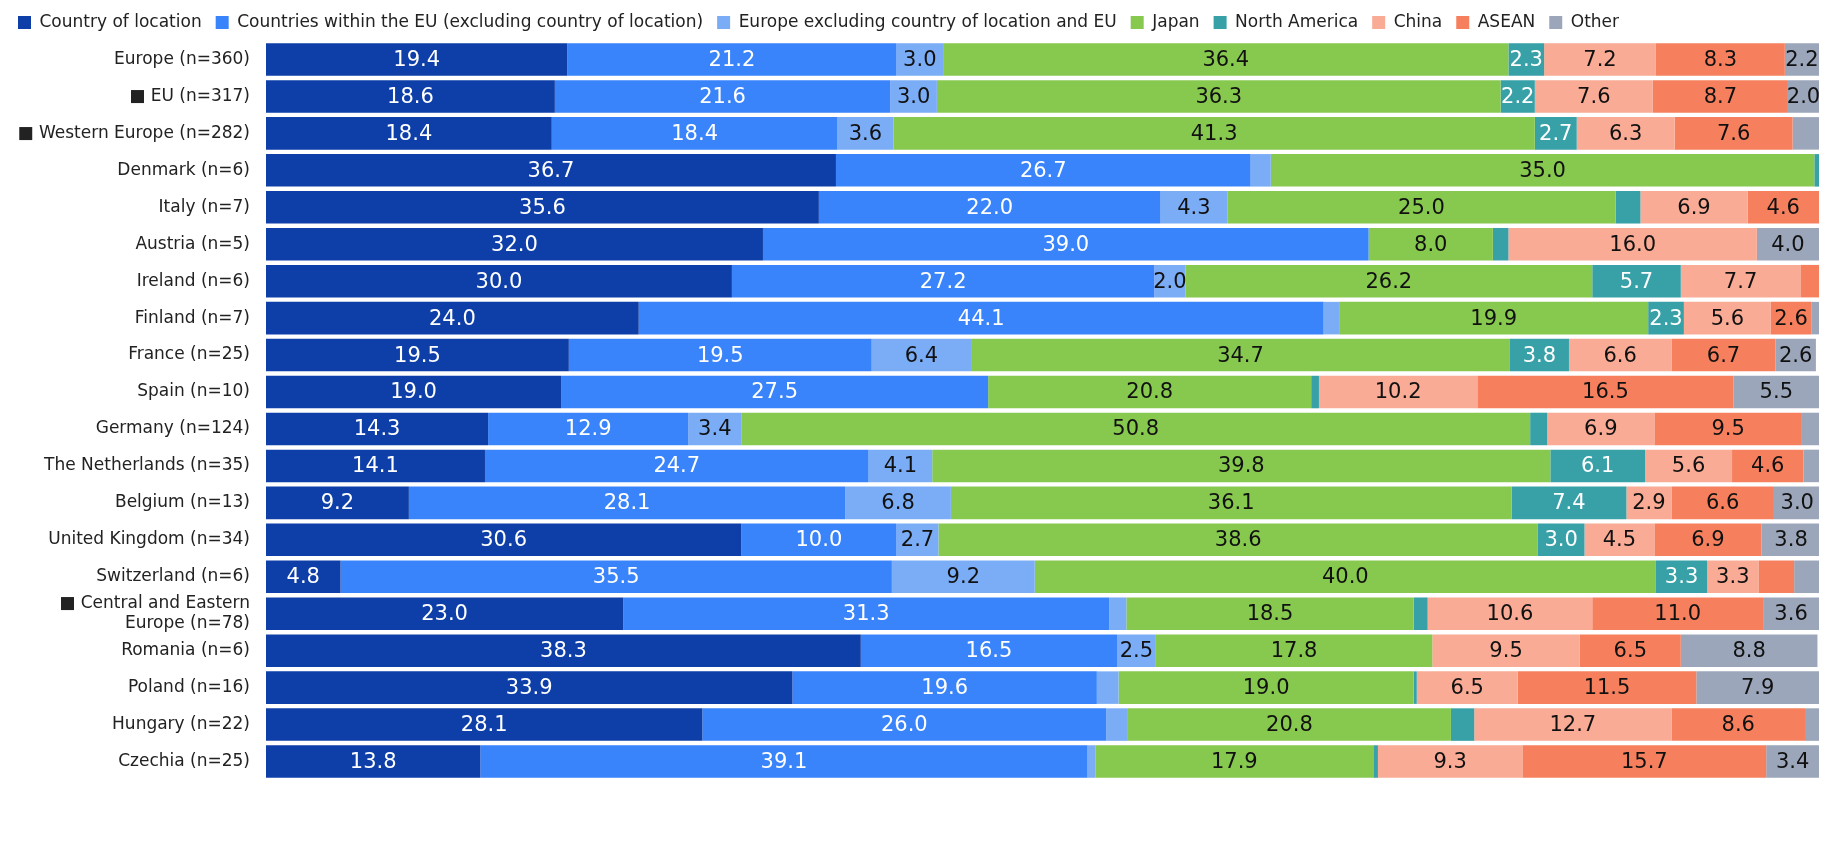 The height and width of the screenshot is (842, 1841). What do you see at coordinates (192, 242) in the screenshot?
I see `y-tick-label: Austria (n=5)` at bounding box center [192, 242].